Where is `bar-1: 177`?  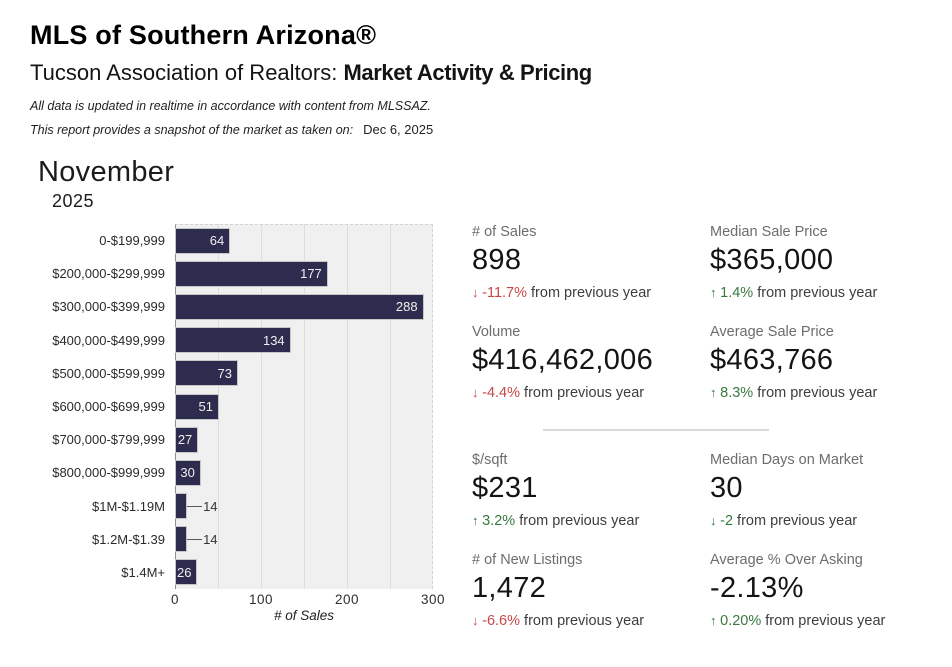 bar-1: 177 is located at coordinates (251, 273).